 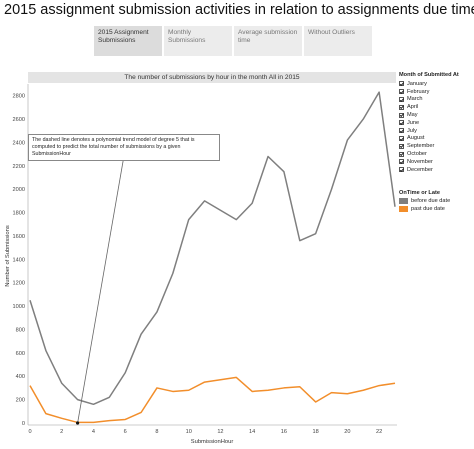 I want to click on legend-ontime-header: OnTime or Late, so click(x=419, y=192).